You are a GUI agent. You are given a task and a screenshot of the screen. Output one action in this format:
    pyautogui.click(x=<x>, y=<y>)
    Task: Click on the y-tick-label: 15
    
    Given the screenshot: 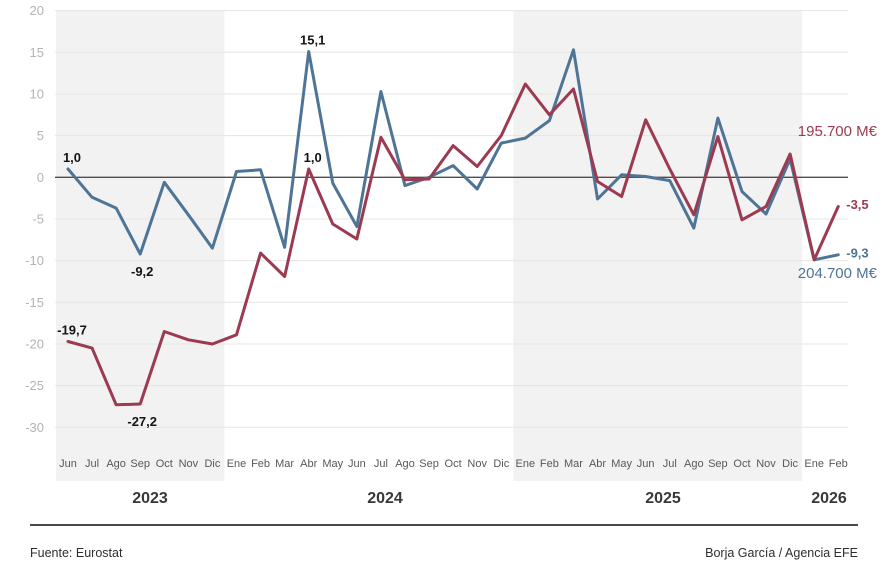 What is the action you would take?
    pyautogui.click(x=37, y=52)
    